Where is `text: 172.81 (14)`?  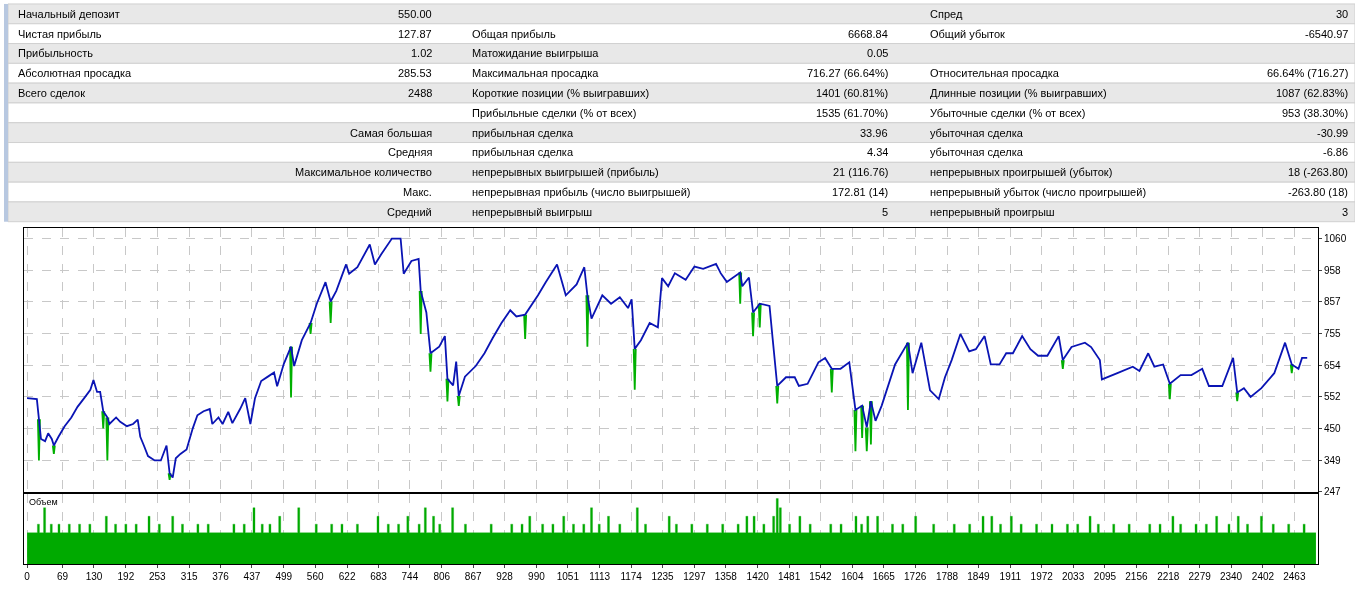
text: 172.81 (14) is located at coordinates (860, 192).